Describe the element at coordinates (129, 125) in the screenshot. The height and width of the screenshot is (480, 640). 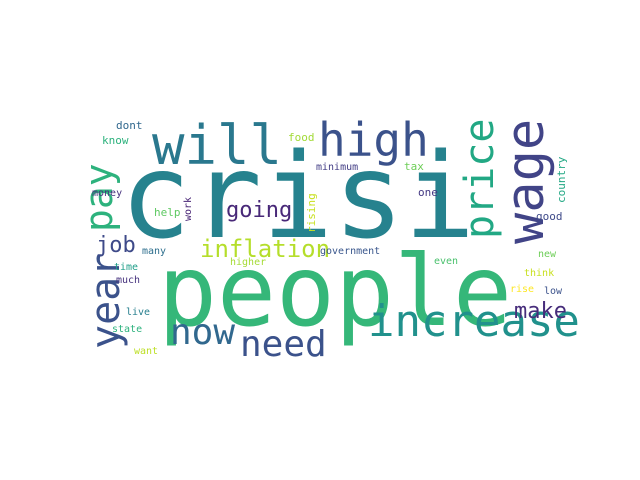
I see `word-dont: dont` at that location.